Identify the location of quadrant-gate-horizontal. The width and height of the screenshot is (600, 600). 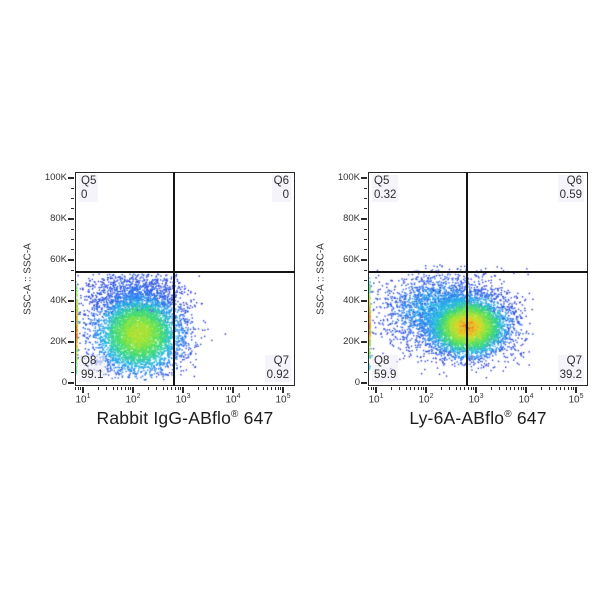
(478, 272).